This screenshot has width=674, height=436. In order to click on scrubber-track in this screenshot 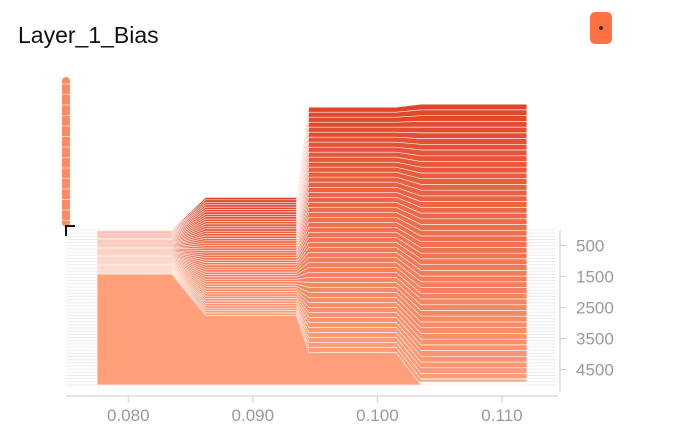, I will do `click(66, 152)`.